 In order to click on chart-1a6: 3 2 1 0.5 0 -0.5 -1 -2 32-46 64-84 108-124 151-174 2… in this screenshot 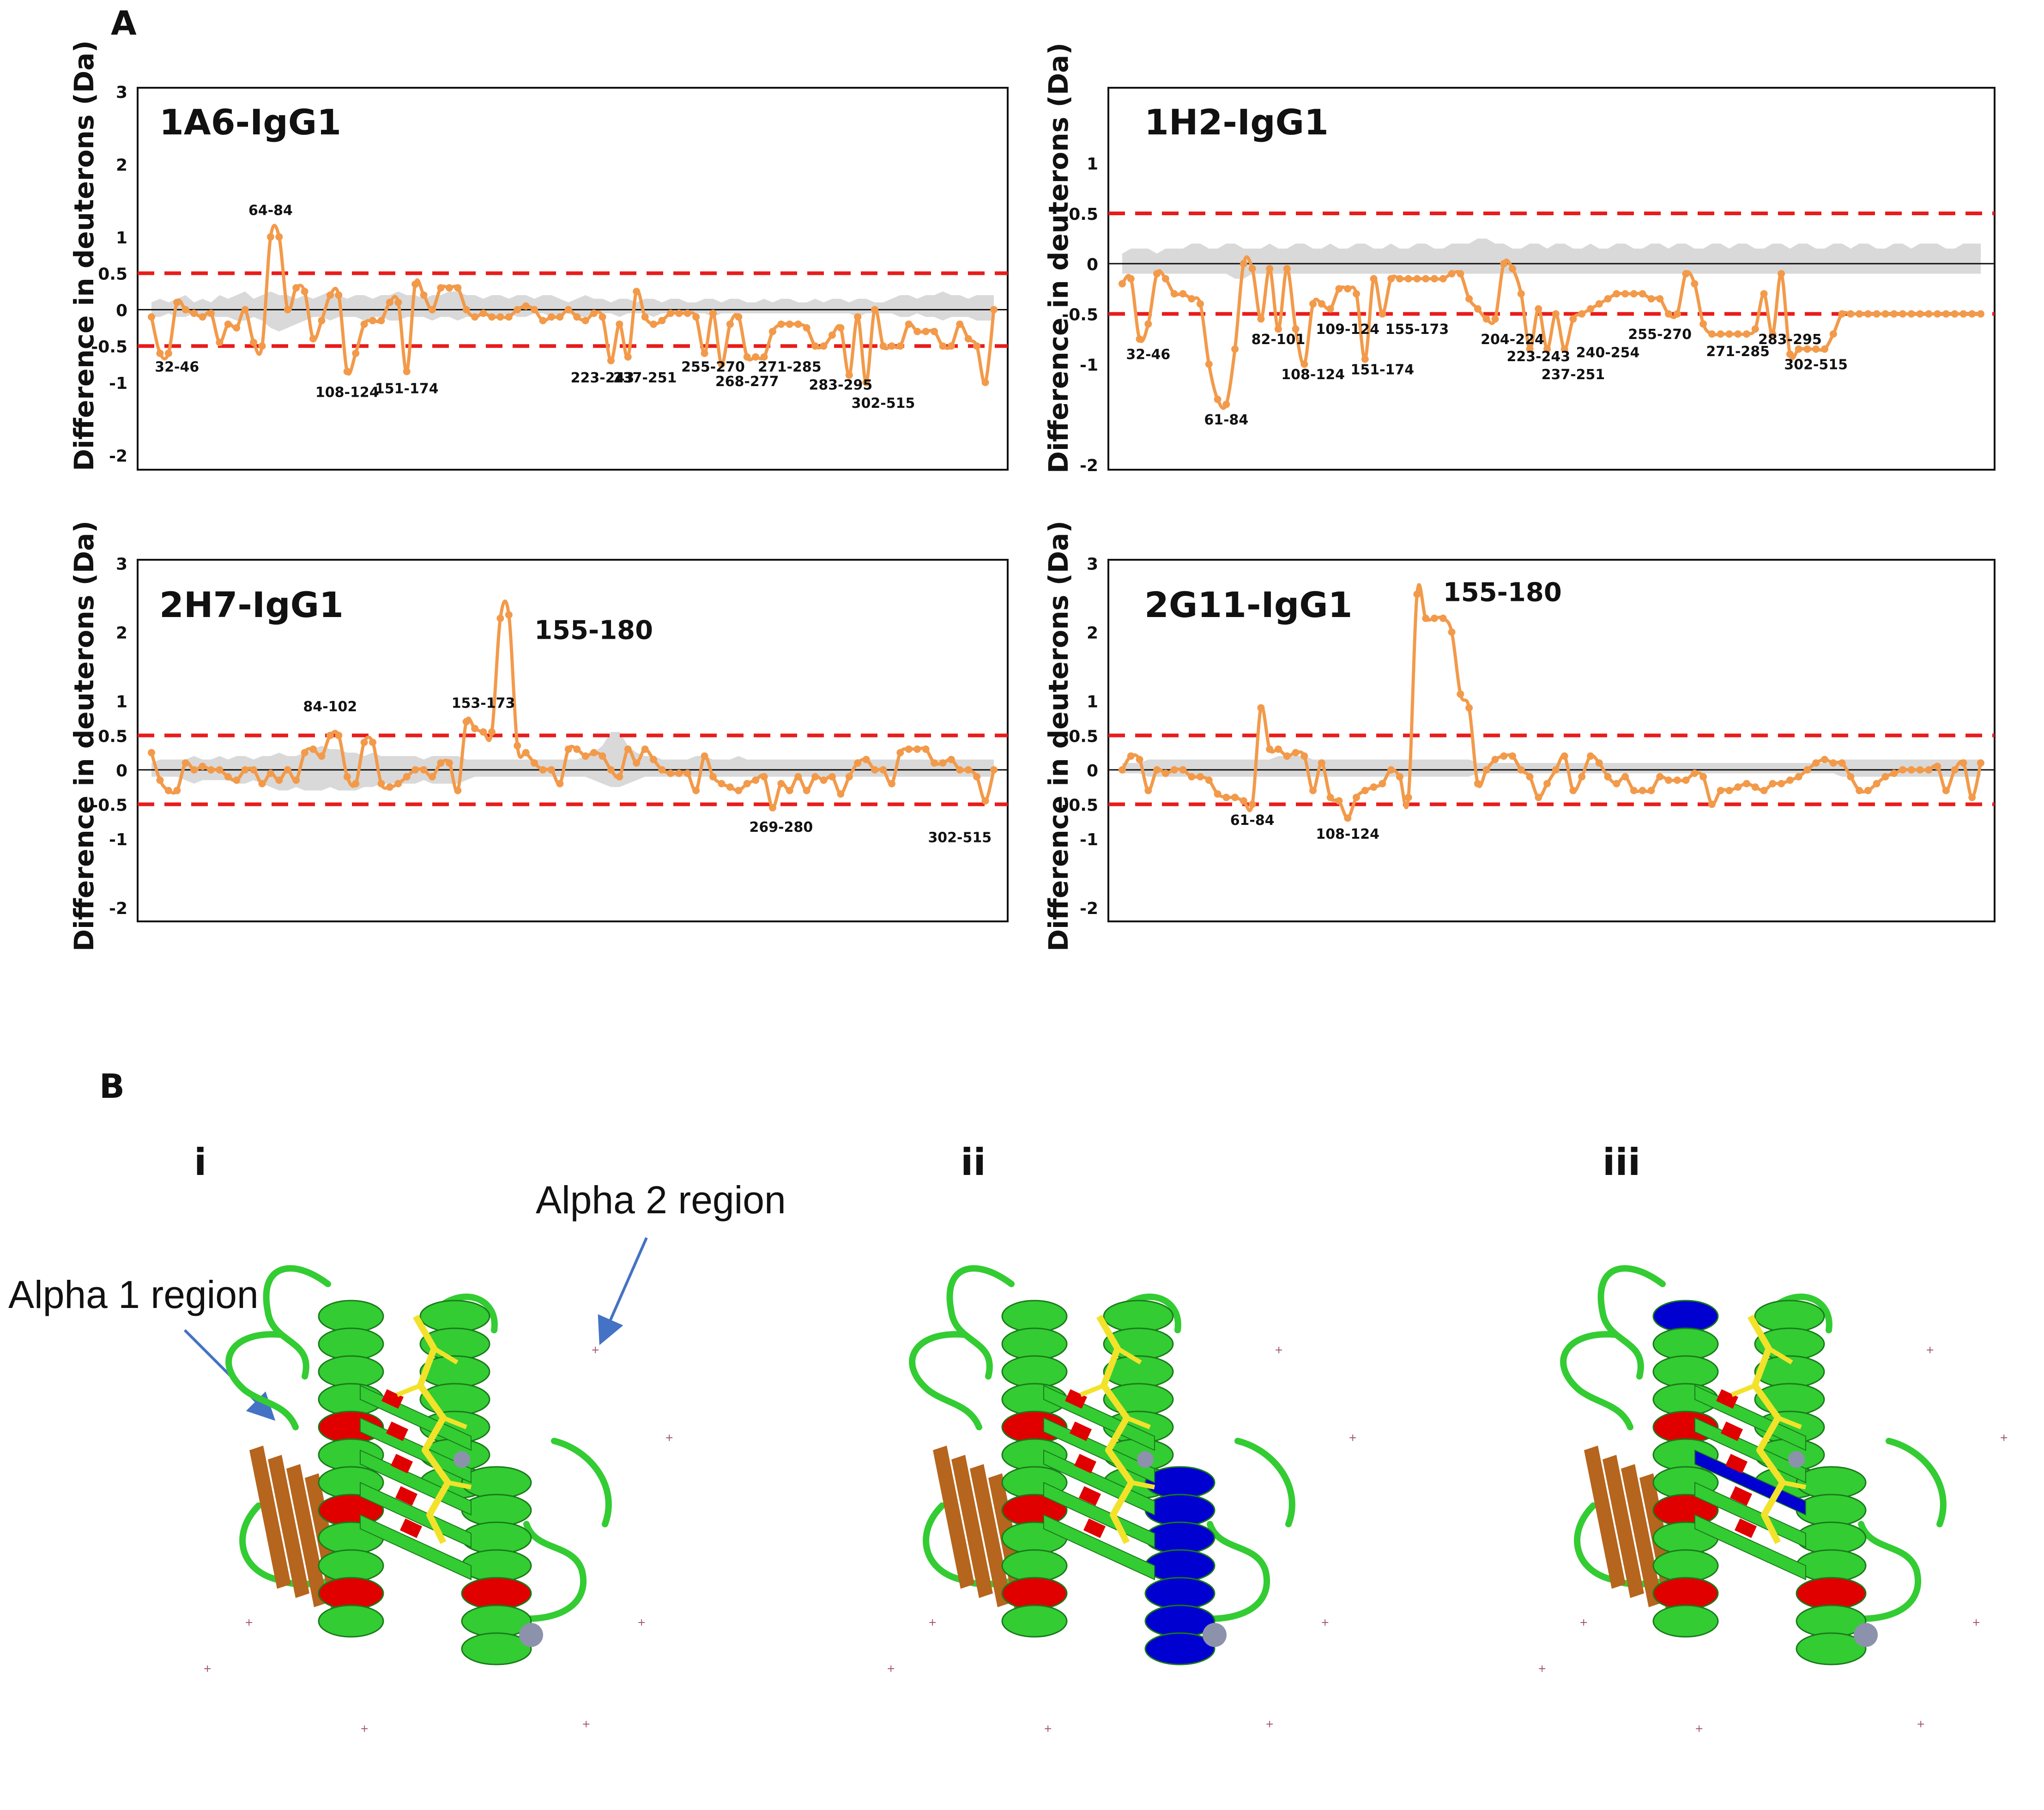, I will do `click(511, 254)`.